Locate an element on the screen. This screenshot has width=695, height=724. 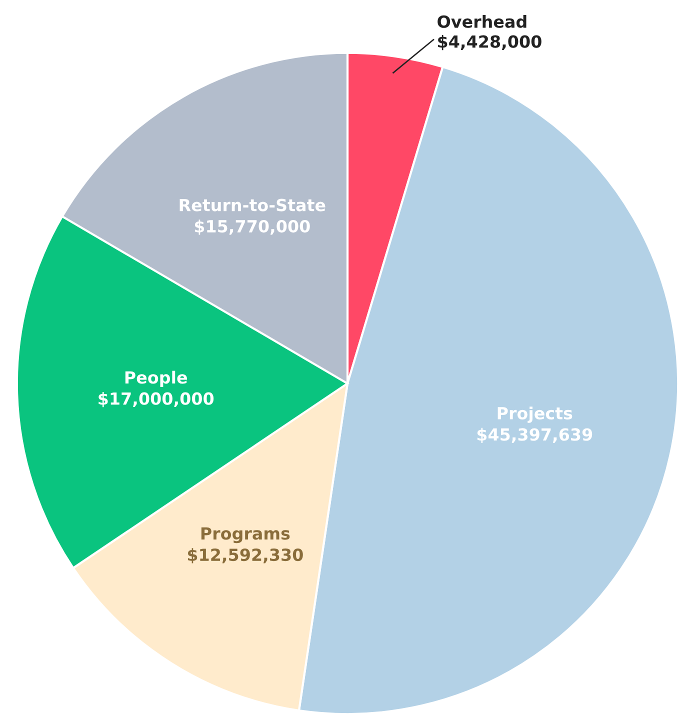
slice-label: Return-to-State is located at coordinates (253, 205).